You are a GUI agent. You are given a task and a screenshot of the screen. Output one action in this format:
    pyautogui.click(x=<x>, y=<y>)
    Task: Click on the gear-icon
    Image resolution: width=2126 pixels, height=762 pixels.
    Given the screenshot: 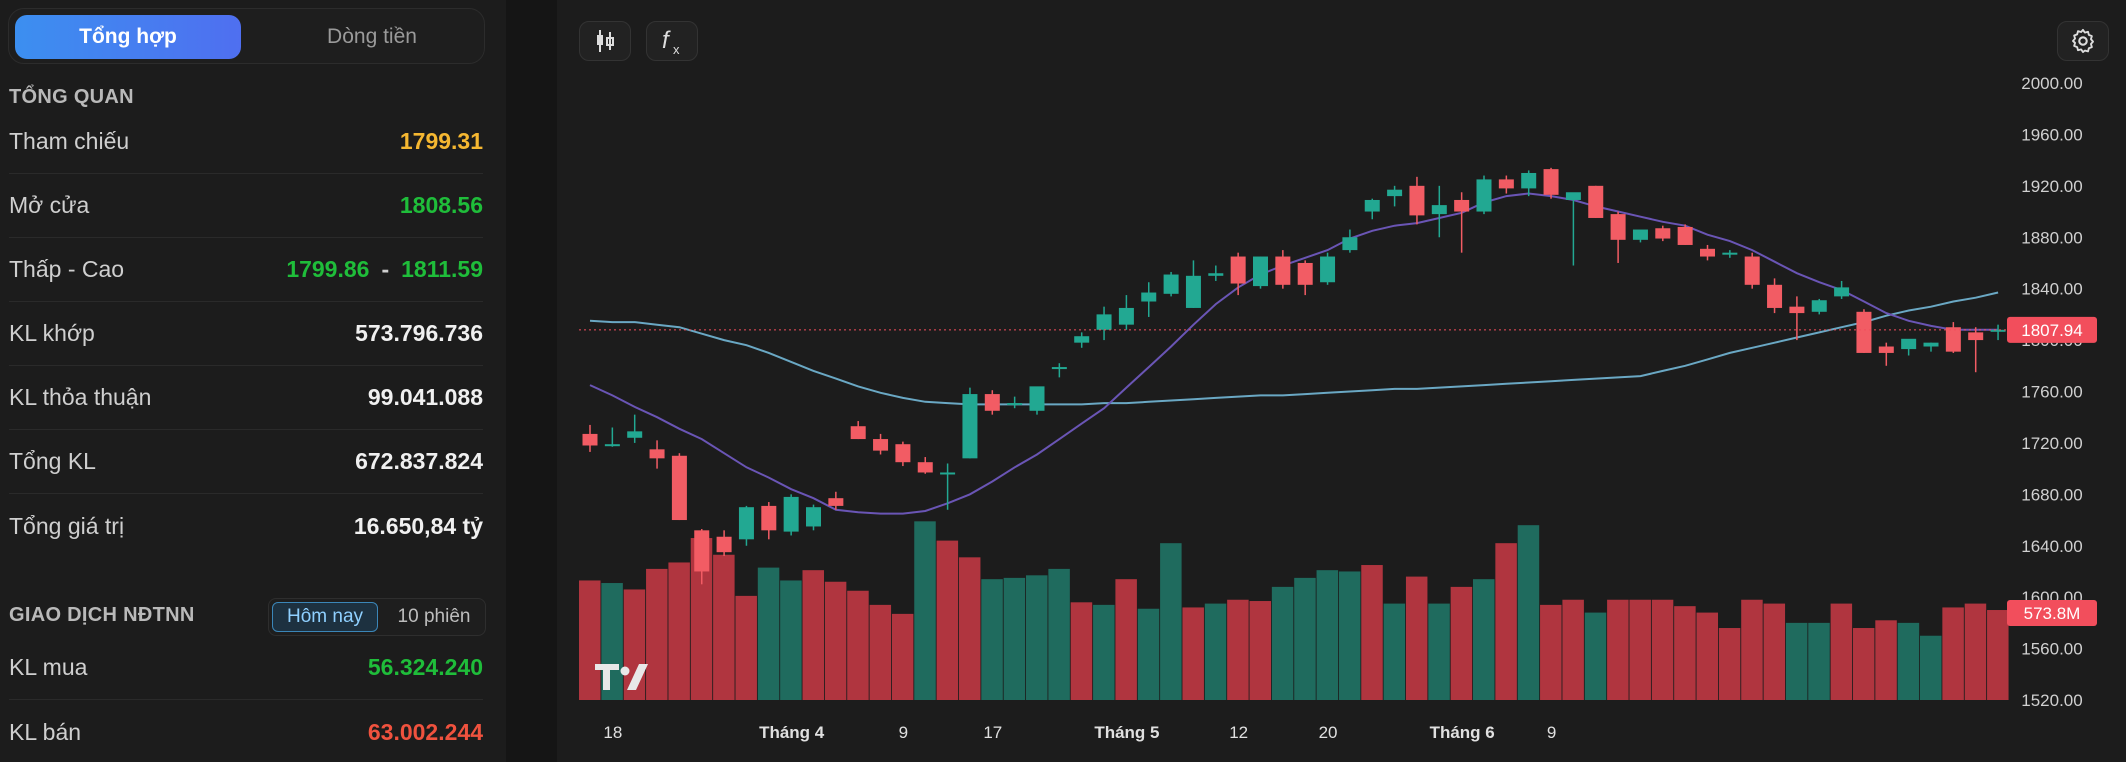 What is the action you would take?
    pyautogui.click(x=2083, y=41)
    